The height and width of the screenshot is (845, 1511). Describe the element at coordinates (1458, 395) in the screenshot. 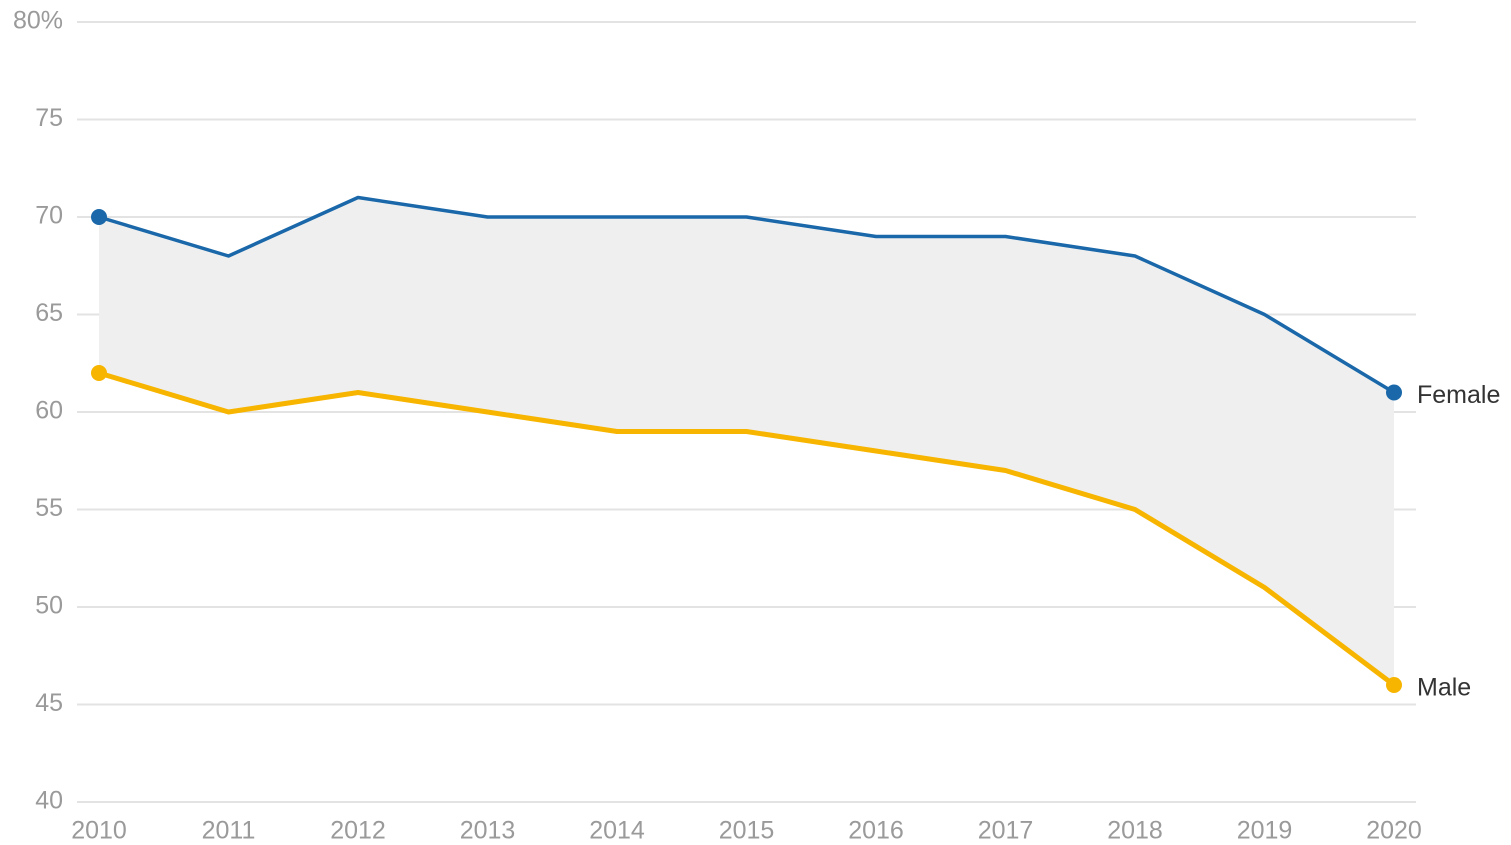

I see `series-label: Female` at that location.